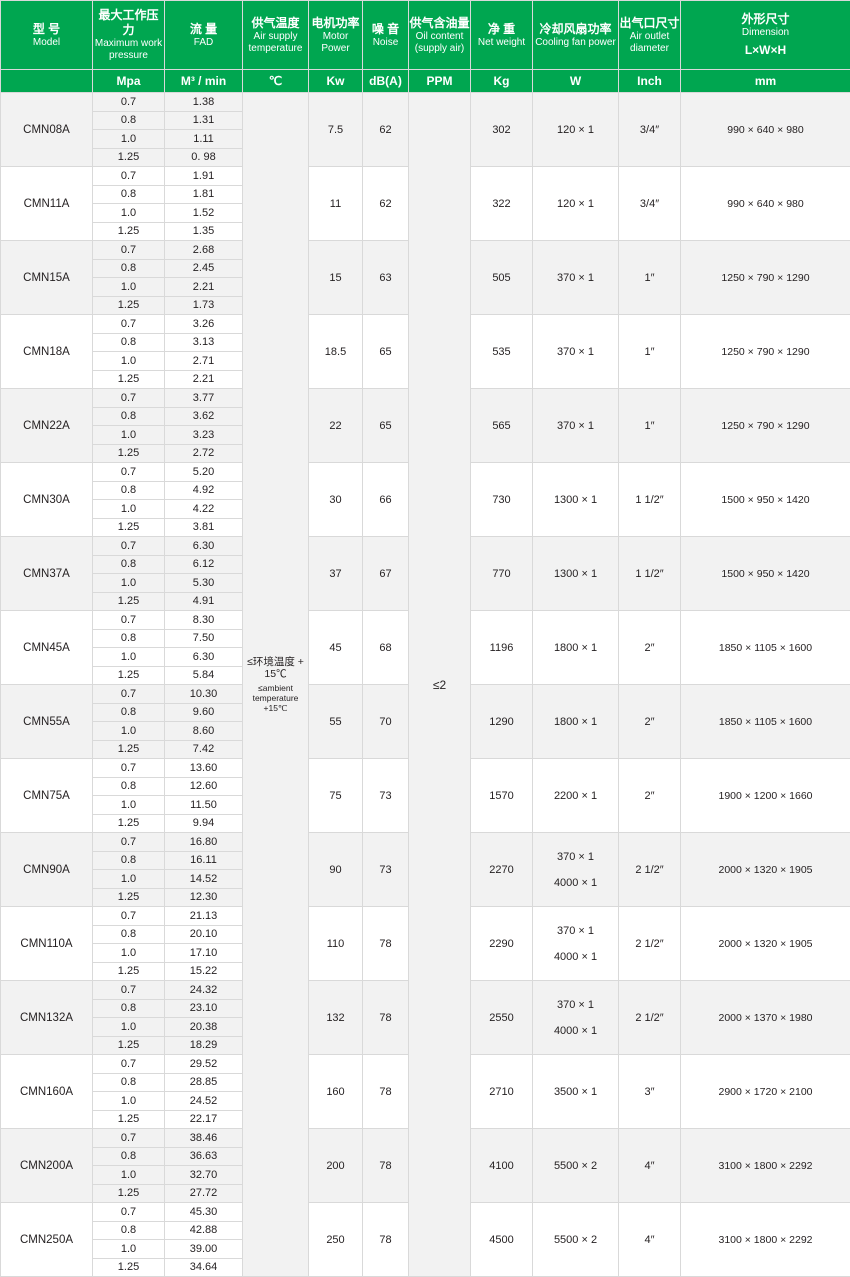 The height and width of the screenshot is (1277, 850). Describe the element at coordinates (47, 1240) in the screenshot. I see `cell-model: CMN250A` at that location.